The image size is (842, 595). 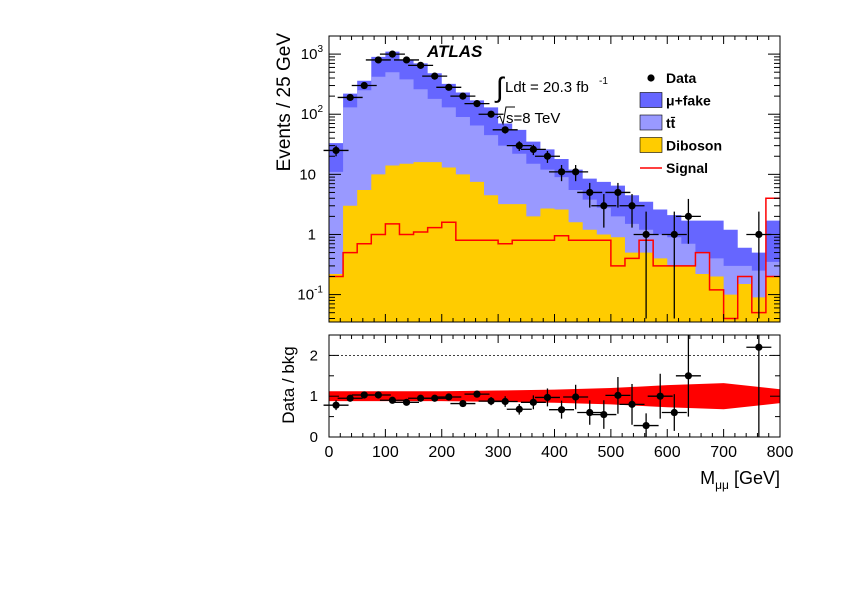 I want to click on signal-line, so click(x=554, y=270).